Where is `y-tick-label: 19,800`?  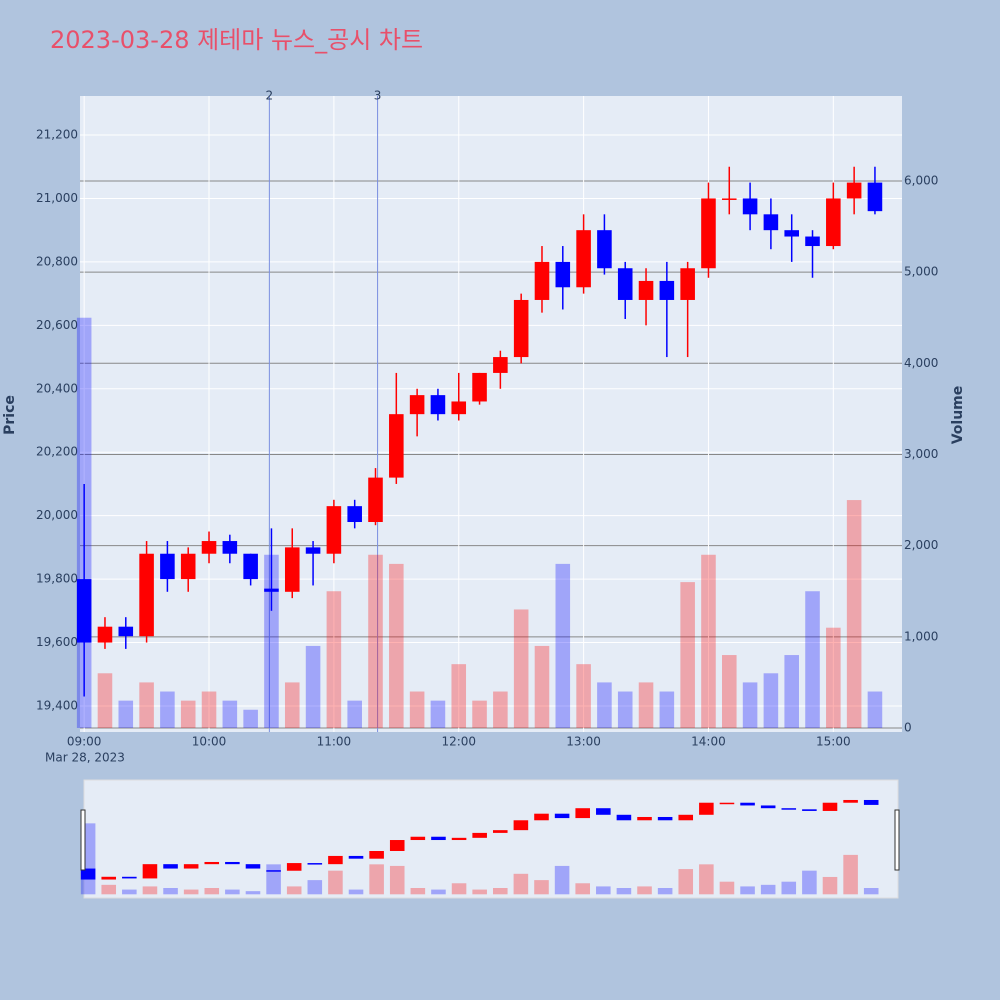
y-tick-label: 19,800 is located at coordinates (57, 579).